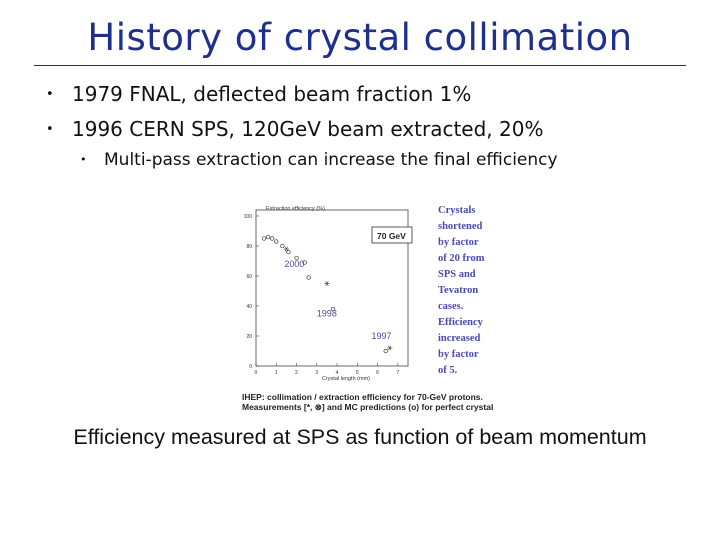 This screenshot has height=540, width=720. I want to click on side-text-line: of 5., so click(448, 370).